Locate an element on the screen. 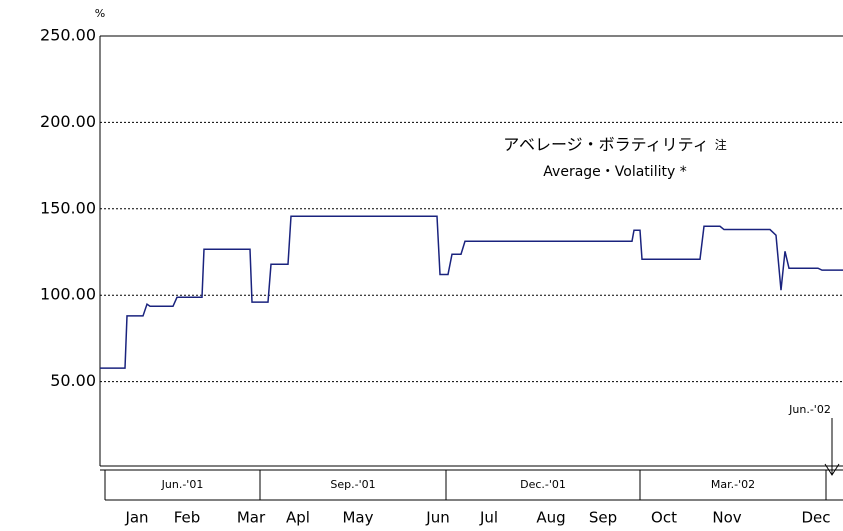 This screenshot has width=843, height=531. x-tick-label: May is located at coordinates (357, 518).